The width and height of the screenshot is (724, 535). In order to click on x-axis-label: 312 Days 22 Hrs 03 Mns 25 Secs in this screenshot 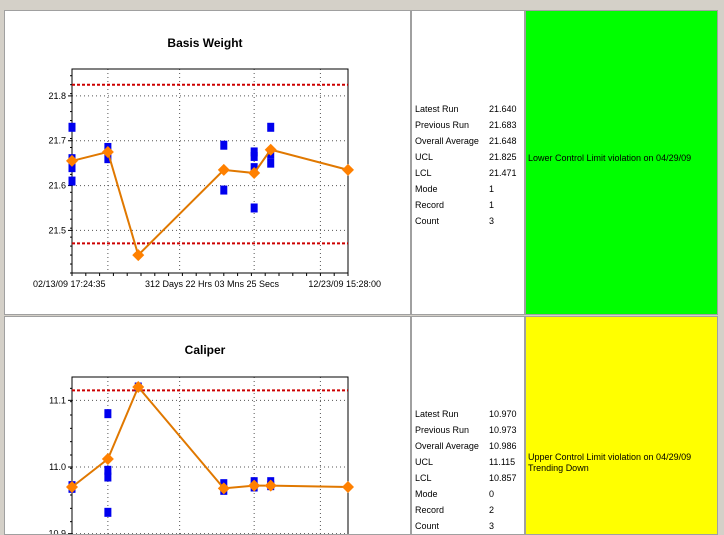, I will do `click(212, 284)`.